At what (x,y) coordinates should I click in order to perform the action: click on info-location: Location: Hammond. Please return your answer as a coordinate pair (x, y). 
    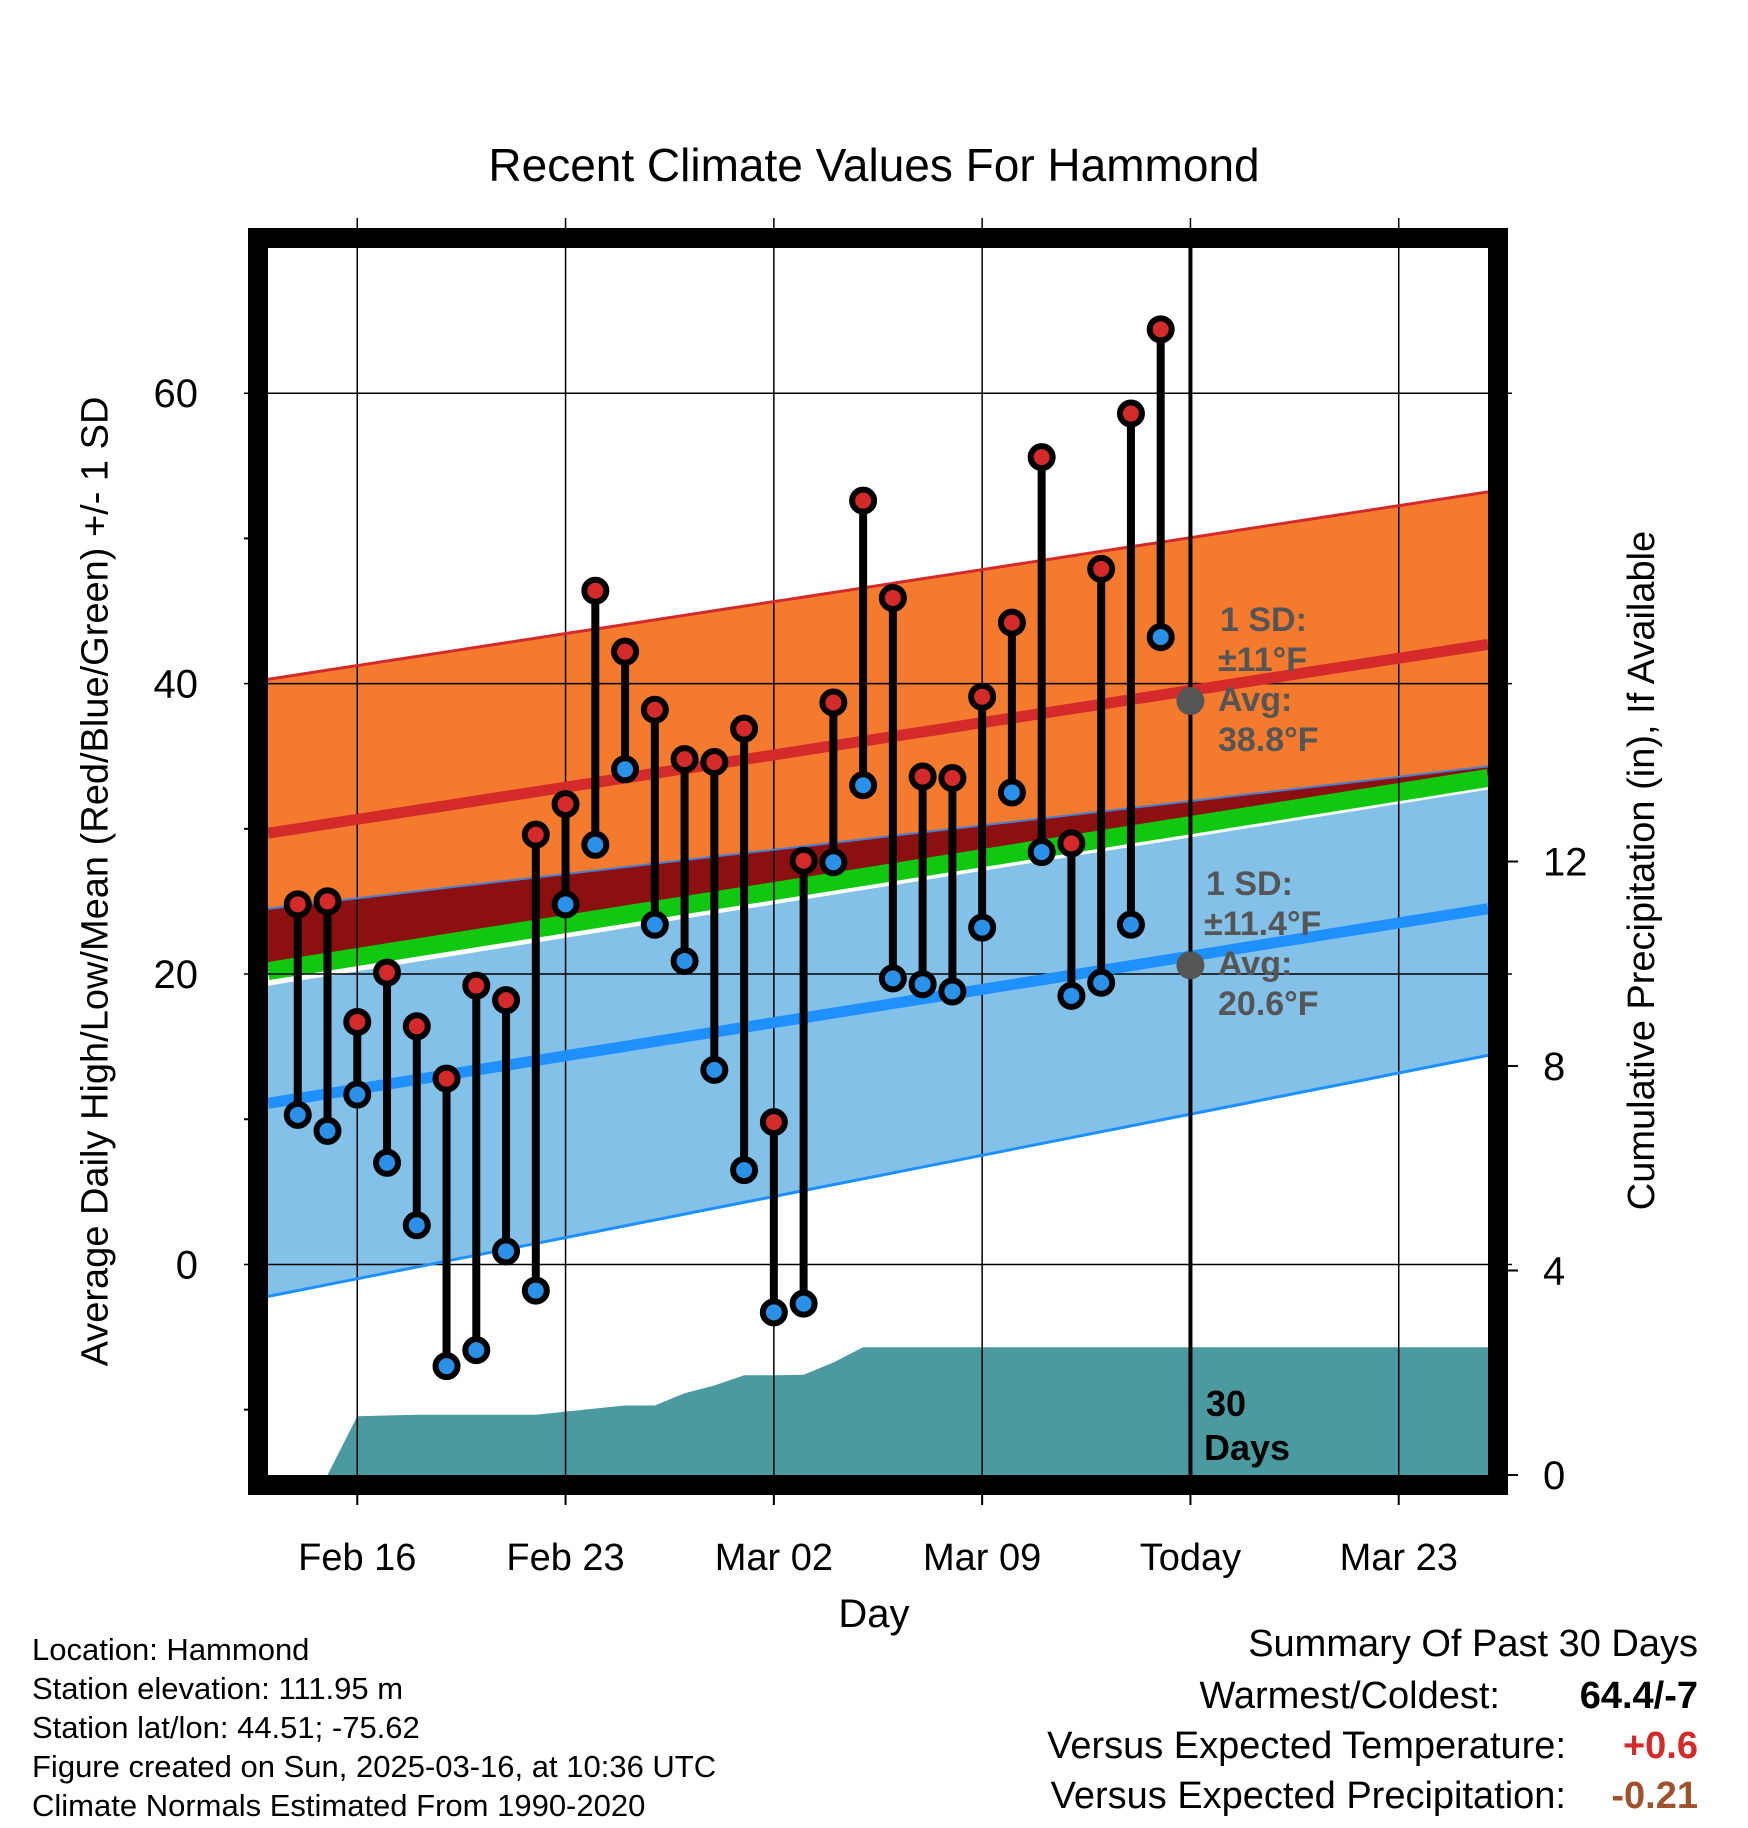
    Looking at the image, I should click on (171, 1649).